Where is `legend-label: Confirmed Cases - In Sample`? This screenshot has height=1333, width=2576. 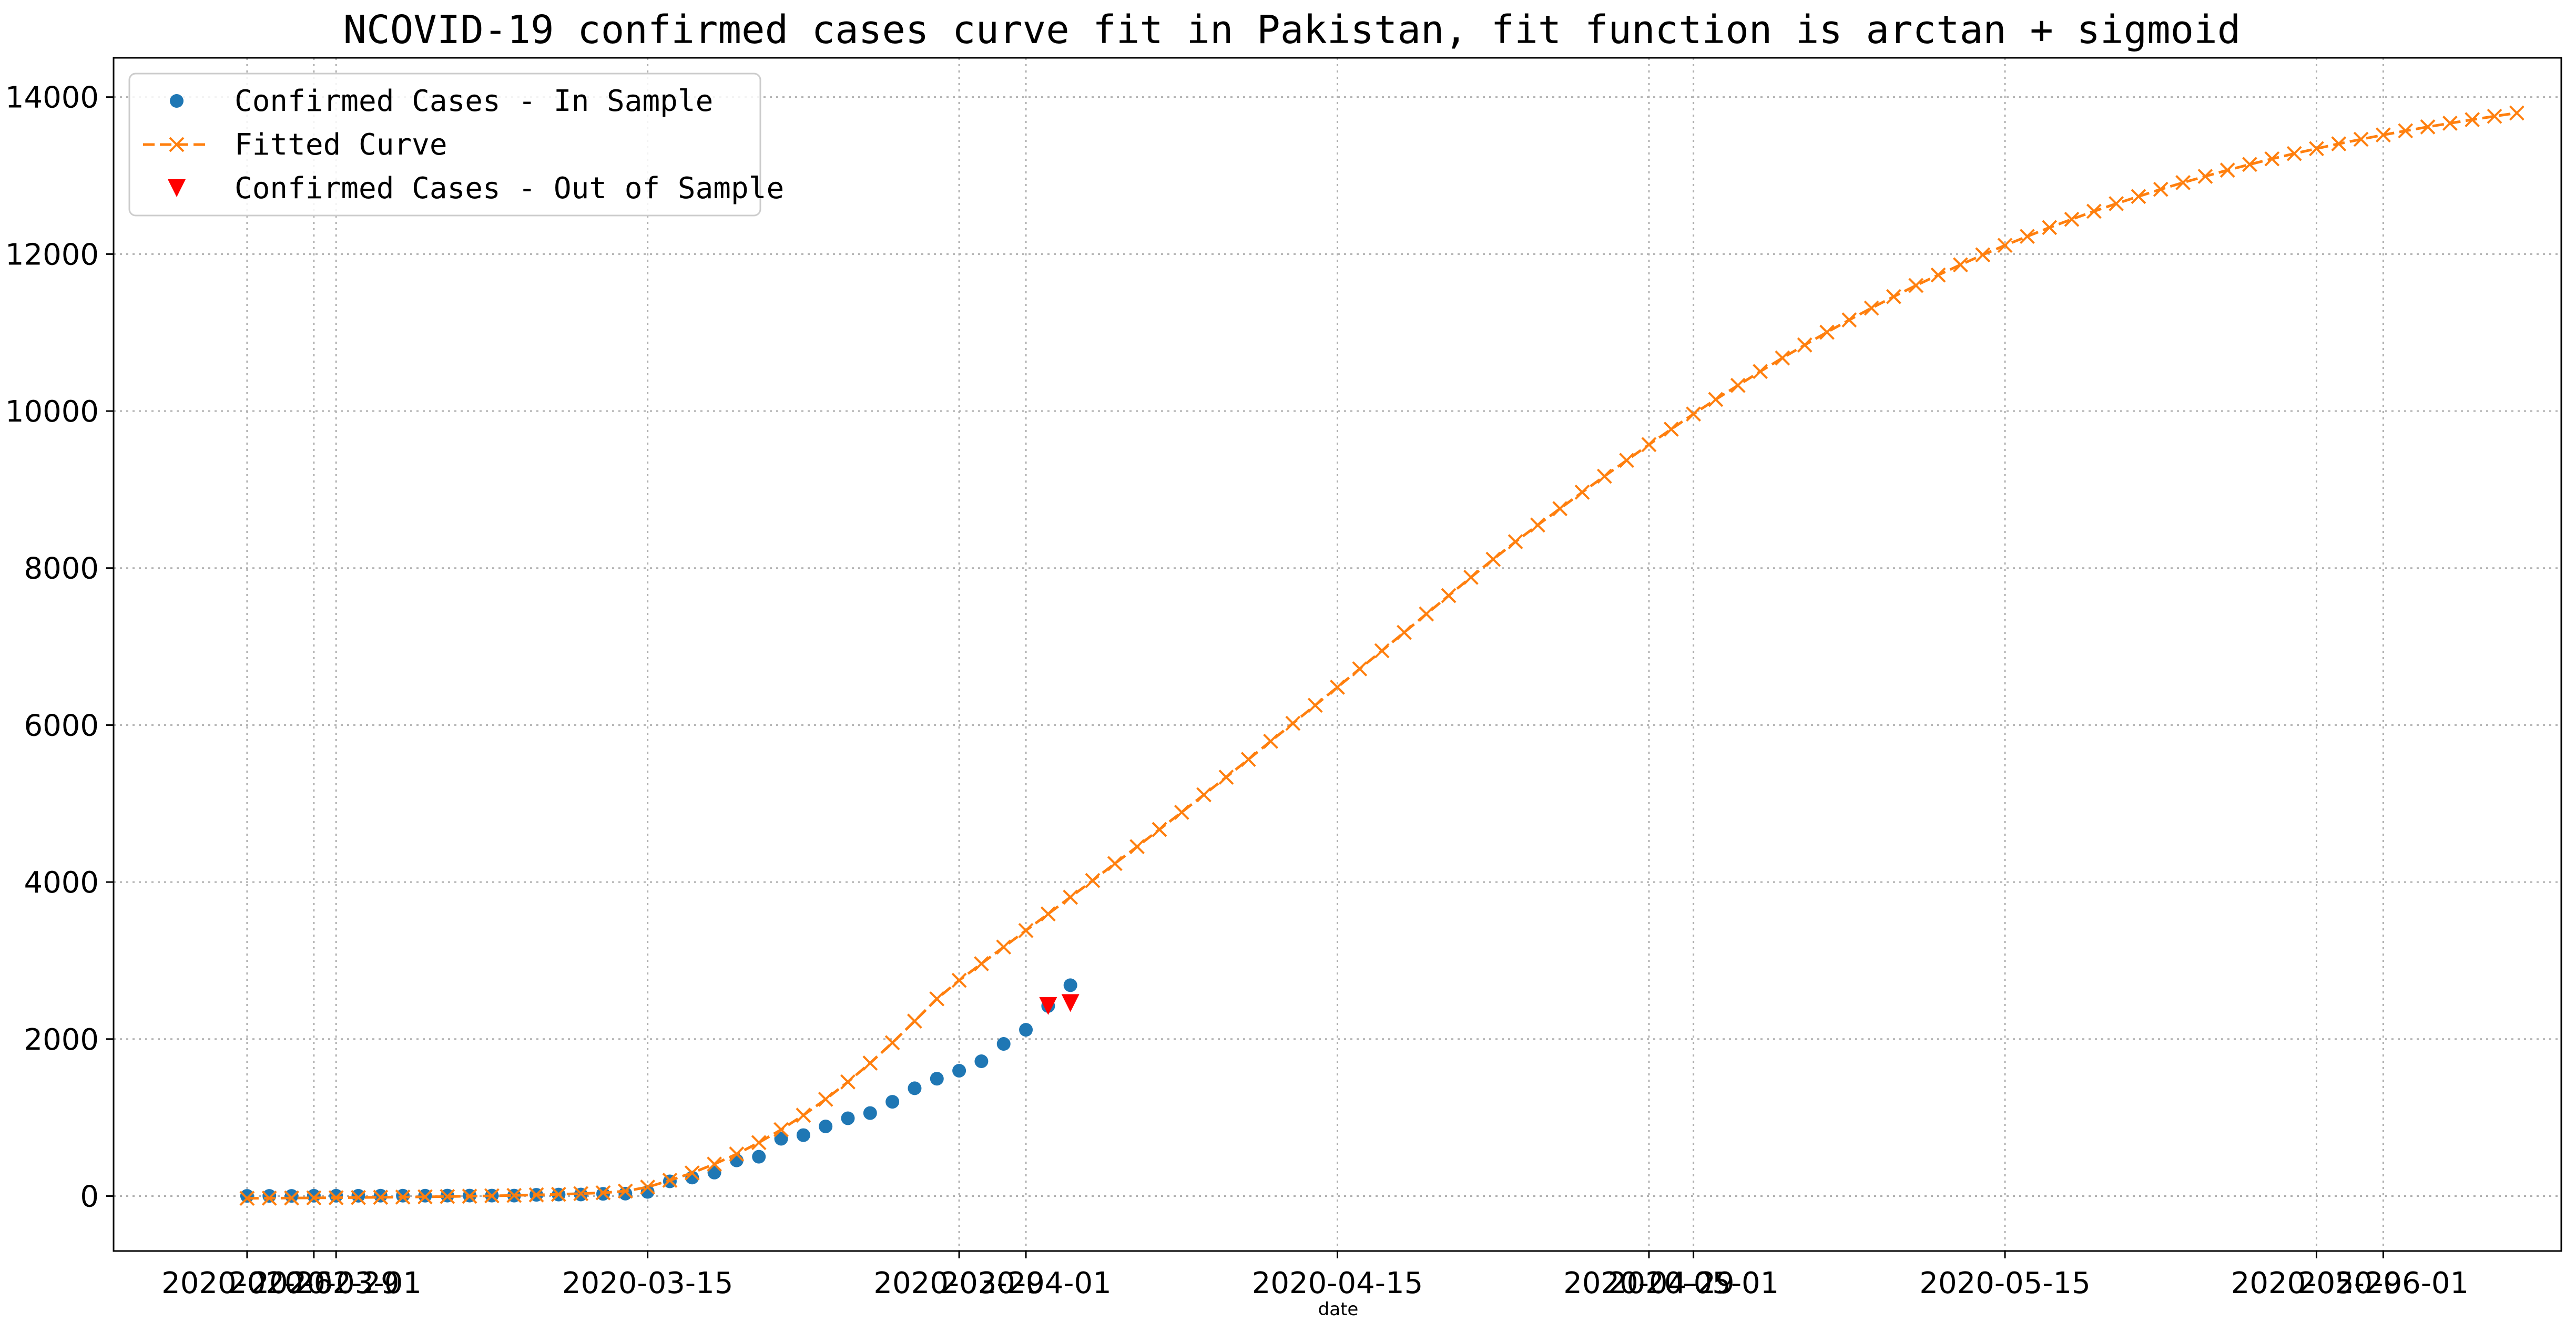 legend-label: Confirmed Cases - In Sample is located at coordinates (474, 101).